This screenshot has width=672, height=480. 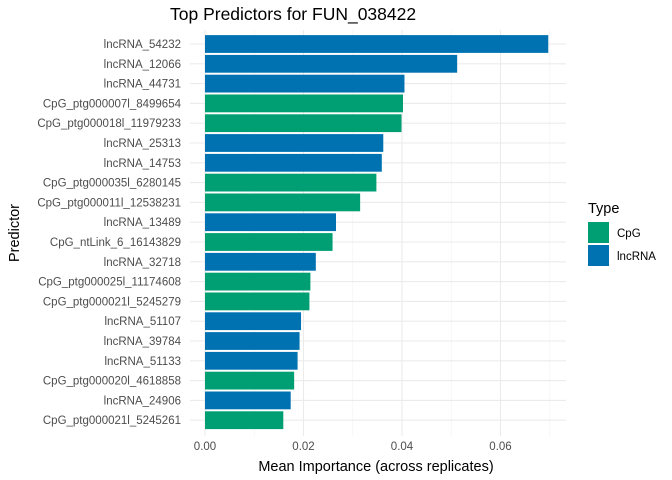 What do you see at coordinates (115, 243) in the screenshot?
I see `y-tick-label: CpG_ntLink_6_16143829` at bounding box center [115, 243].